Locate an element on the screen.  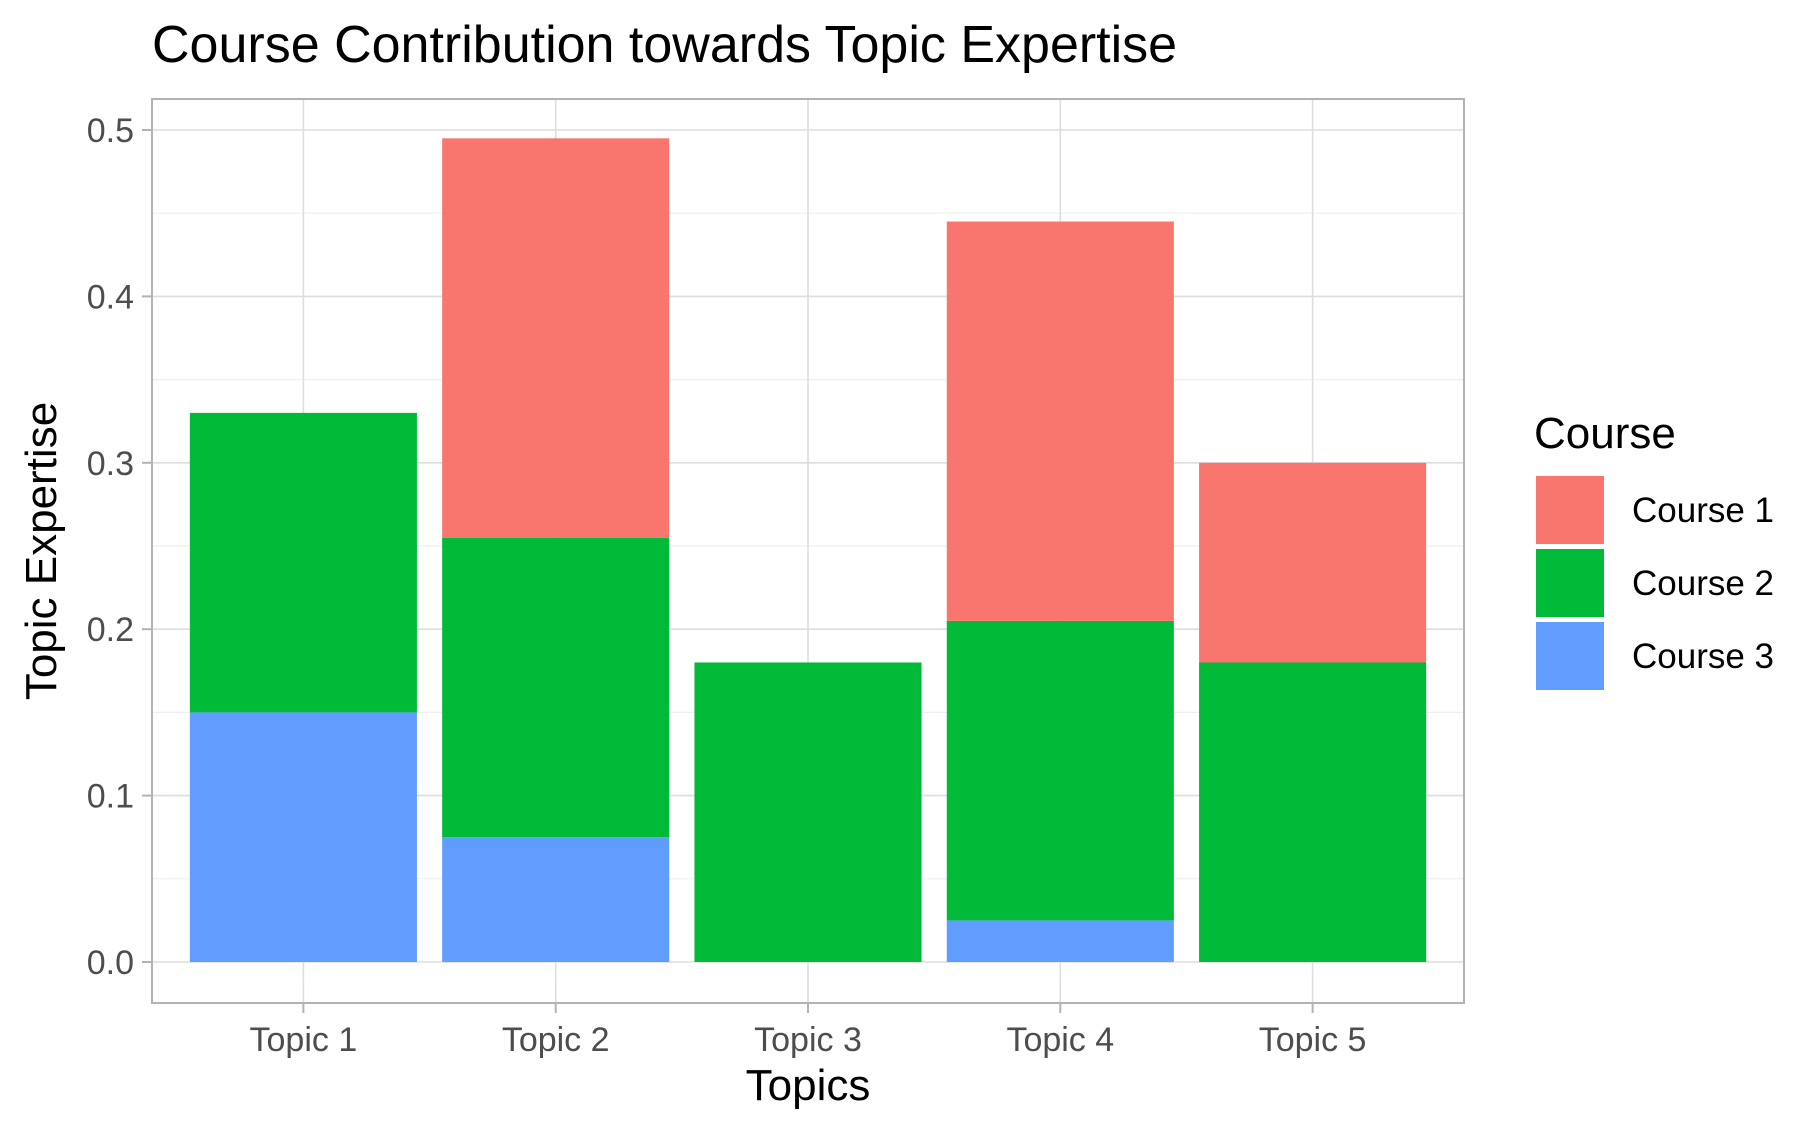
x-tick-label: Topic 1 is located at coordinates (304, 1040).